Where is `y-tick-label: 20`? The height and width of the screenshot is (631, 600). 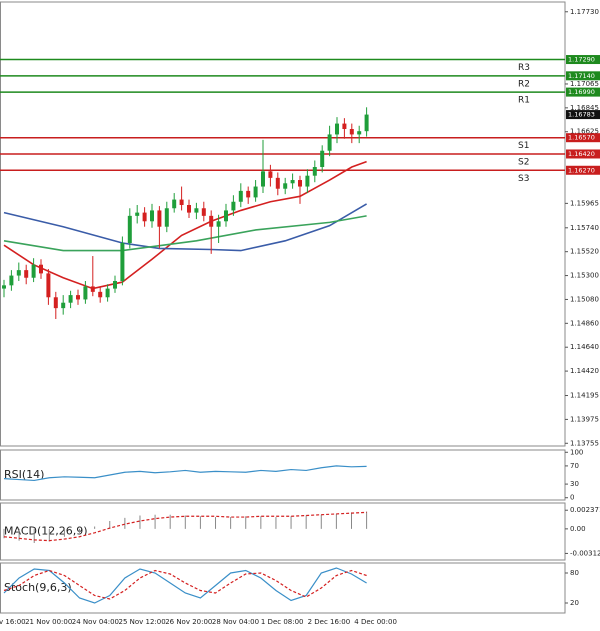 y-tick-label: 20 is located at coordinates (574, 603).